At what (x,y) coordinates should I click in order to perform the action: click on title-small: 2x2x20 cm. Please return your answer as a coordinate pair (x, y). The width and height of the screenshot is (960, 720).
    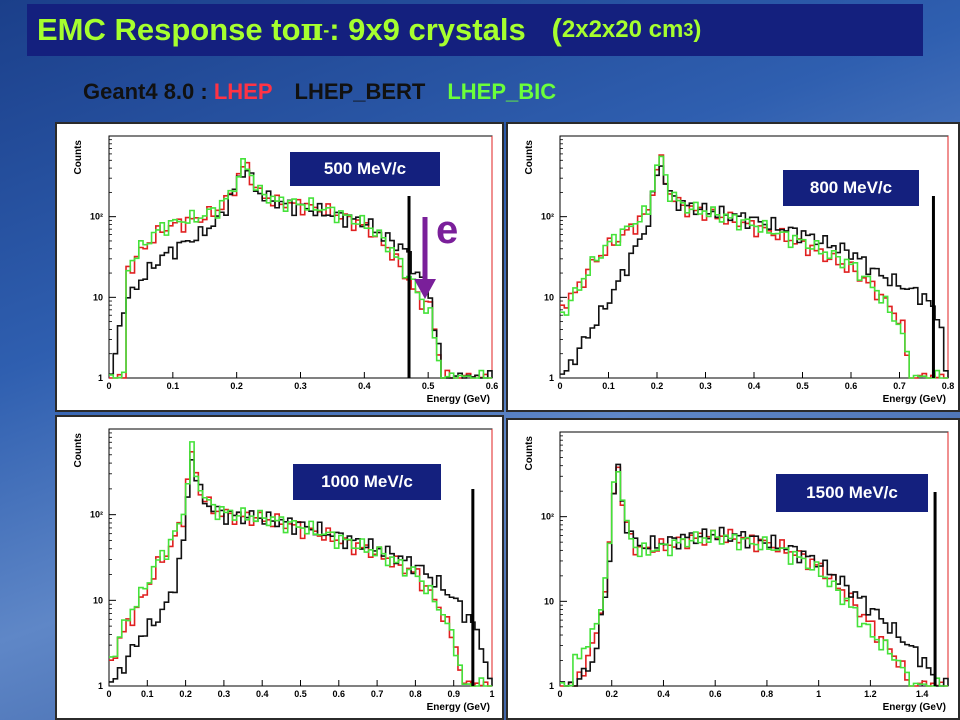
    Looking at the image, I should click on (622, 29).